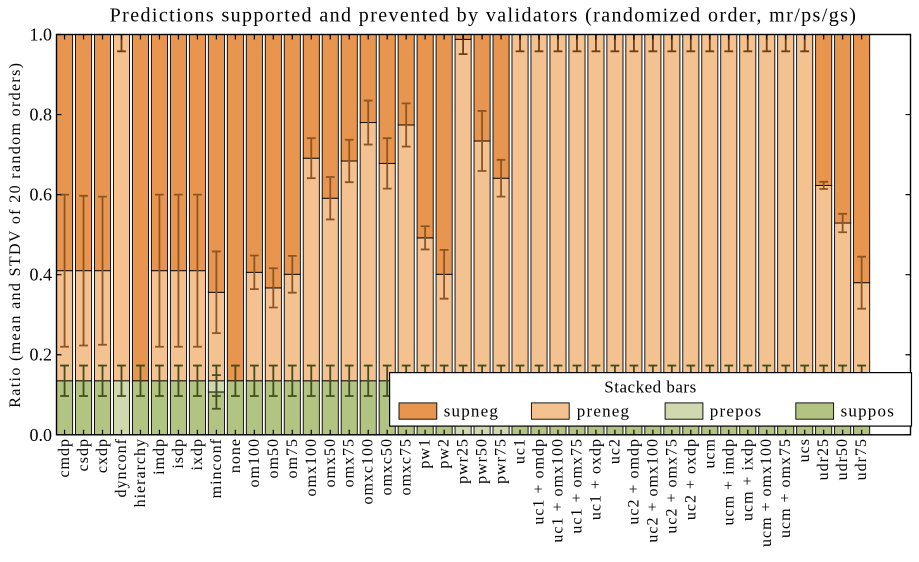 This screenshot has height=562, width=919. Describe the element at coordinates (557, 490) in the screenshot. I see `svg-text: uc1 + omx100` at that location.